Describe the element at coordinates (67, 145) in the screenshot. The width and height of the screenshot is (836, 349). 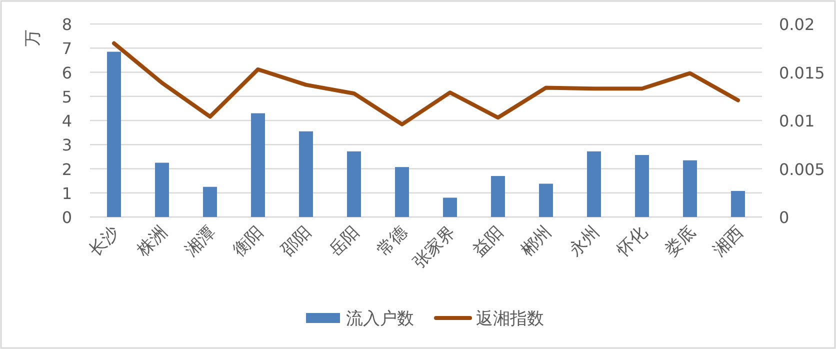
I see `y-tick-label: 3` at that location.